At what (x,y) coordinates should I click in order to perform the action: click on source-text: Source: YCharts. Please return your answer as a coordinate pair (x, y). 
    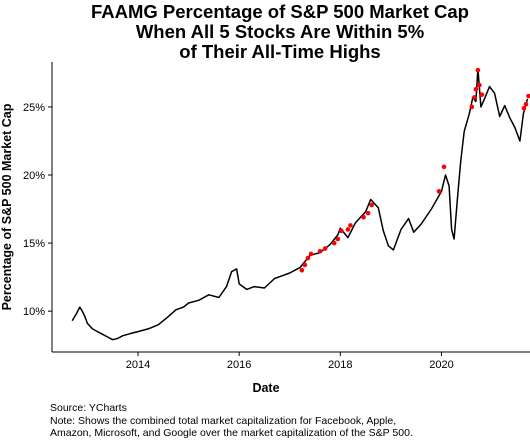
    Looking at the image, I should click on (88, 408).